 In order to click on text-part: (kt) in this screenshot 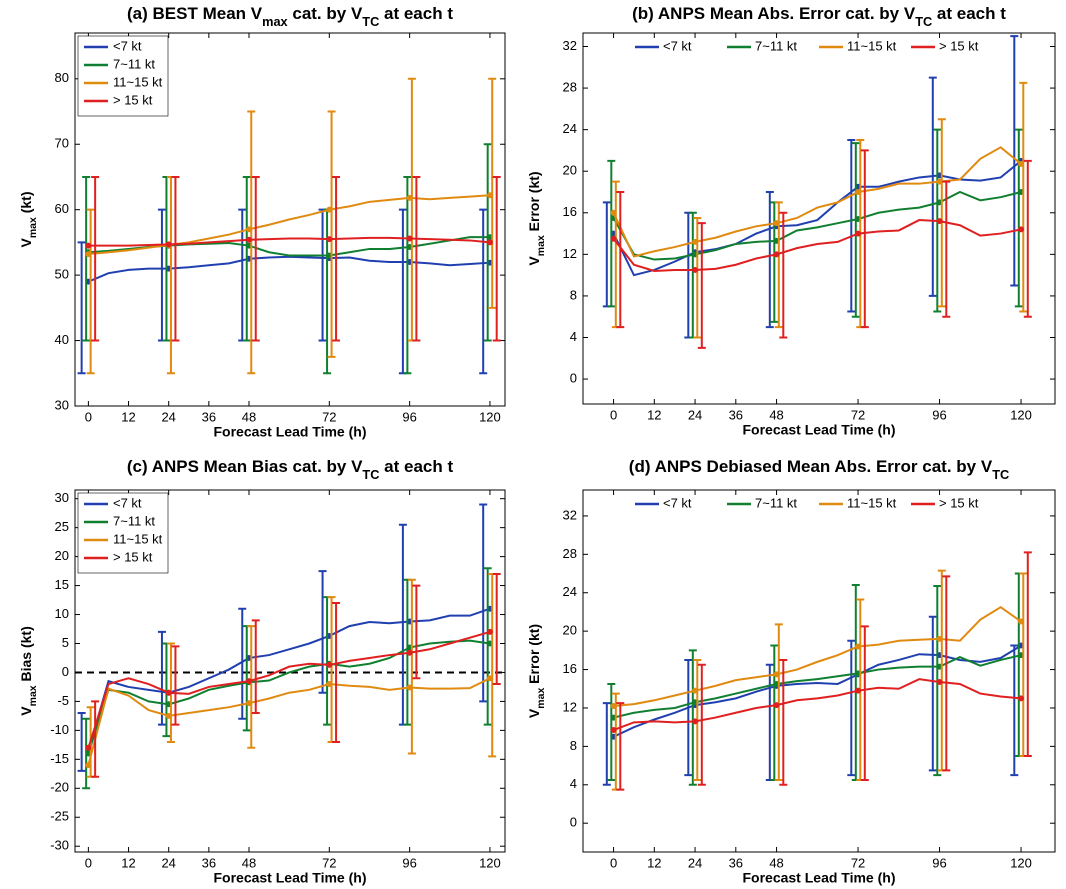, I will do `click(26, 204)`.